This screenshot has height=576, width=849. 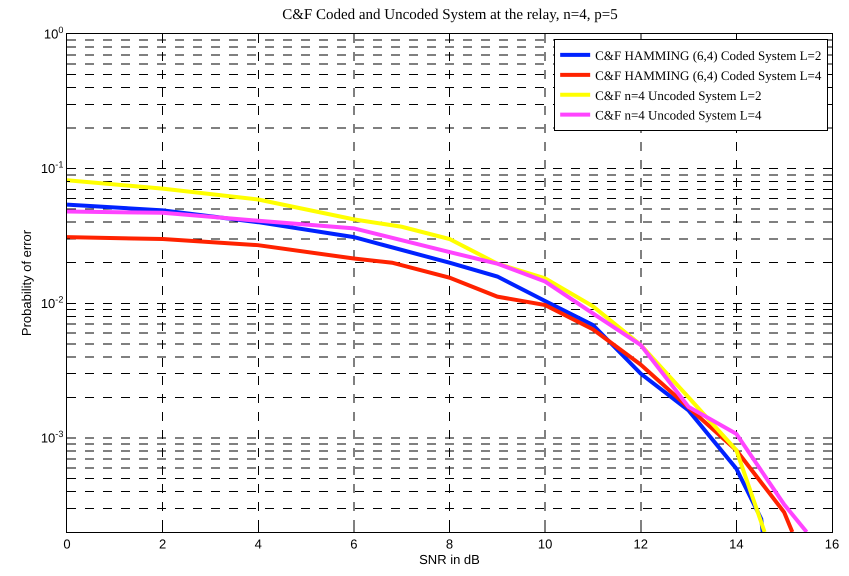 What do you see at coordinates (354, 544) in the screenshot?
I see `x-tick-label: 6` at bounding box center [354, 544].